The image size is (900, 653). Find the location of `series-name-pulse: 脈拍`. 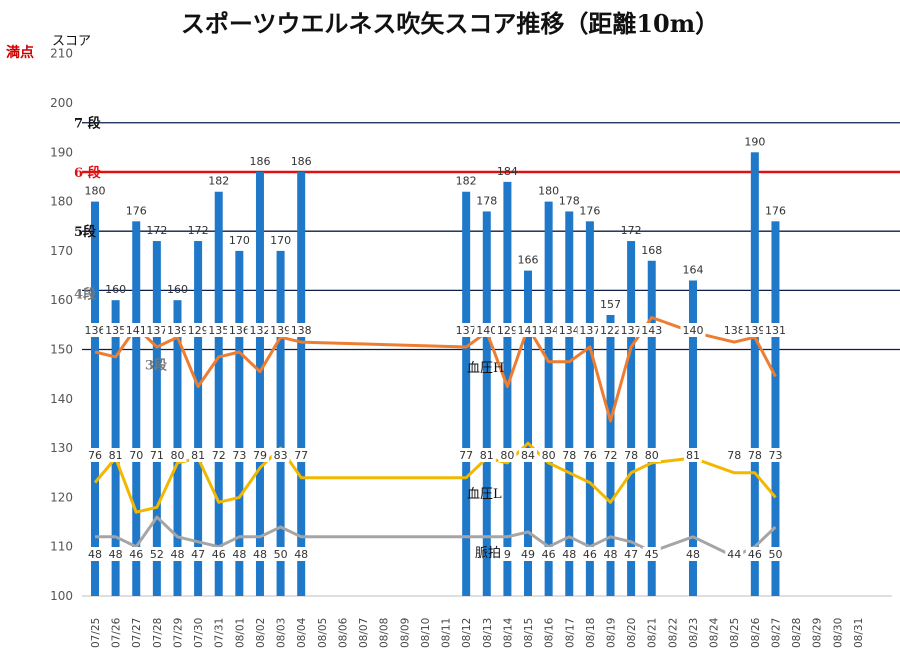

series-name-pulse: 脈拍 is located at coordinates (488, 553).